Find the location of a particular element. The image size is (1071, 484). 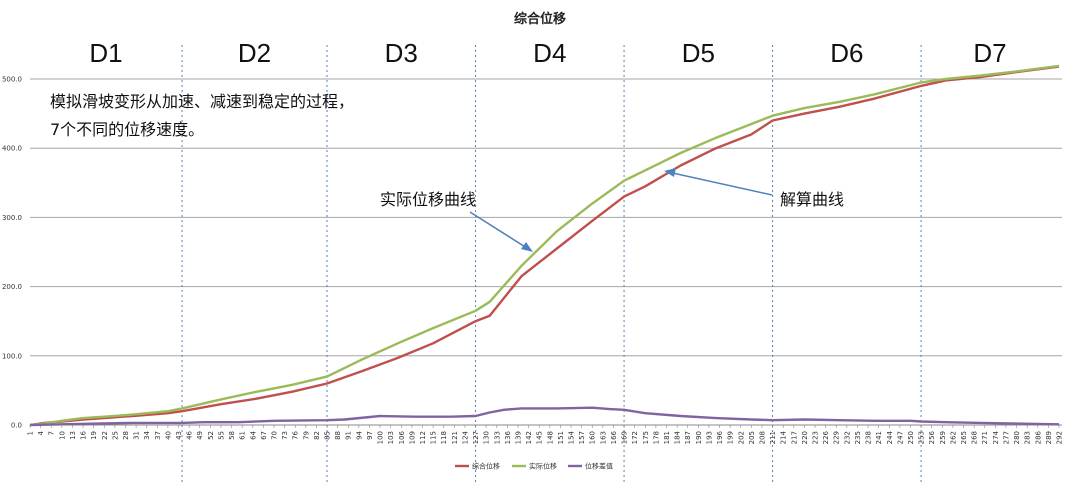

y-tick-label: 0.0 is located at coordinates (16, 426).